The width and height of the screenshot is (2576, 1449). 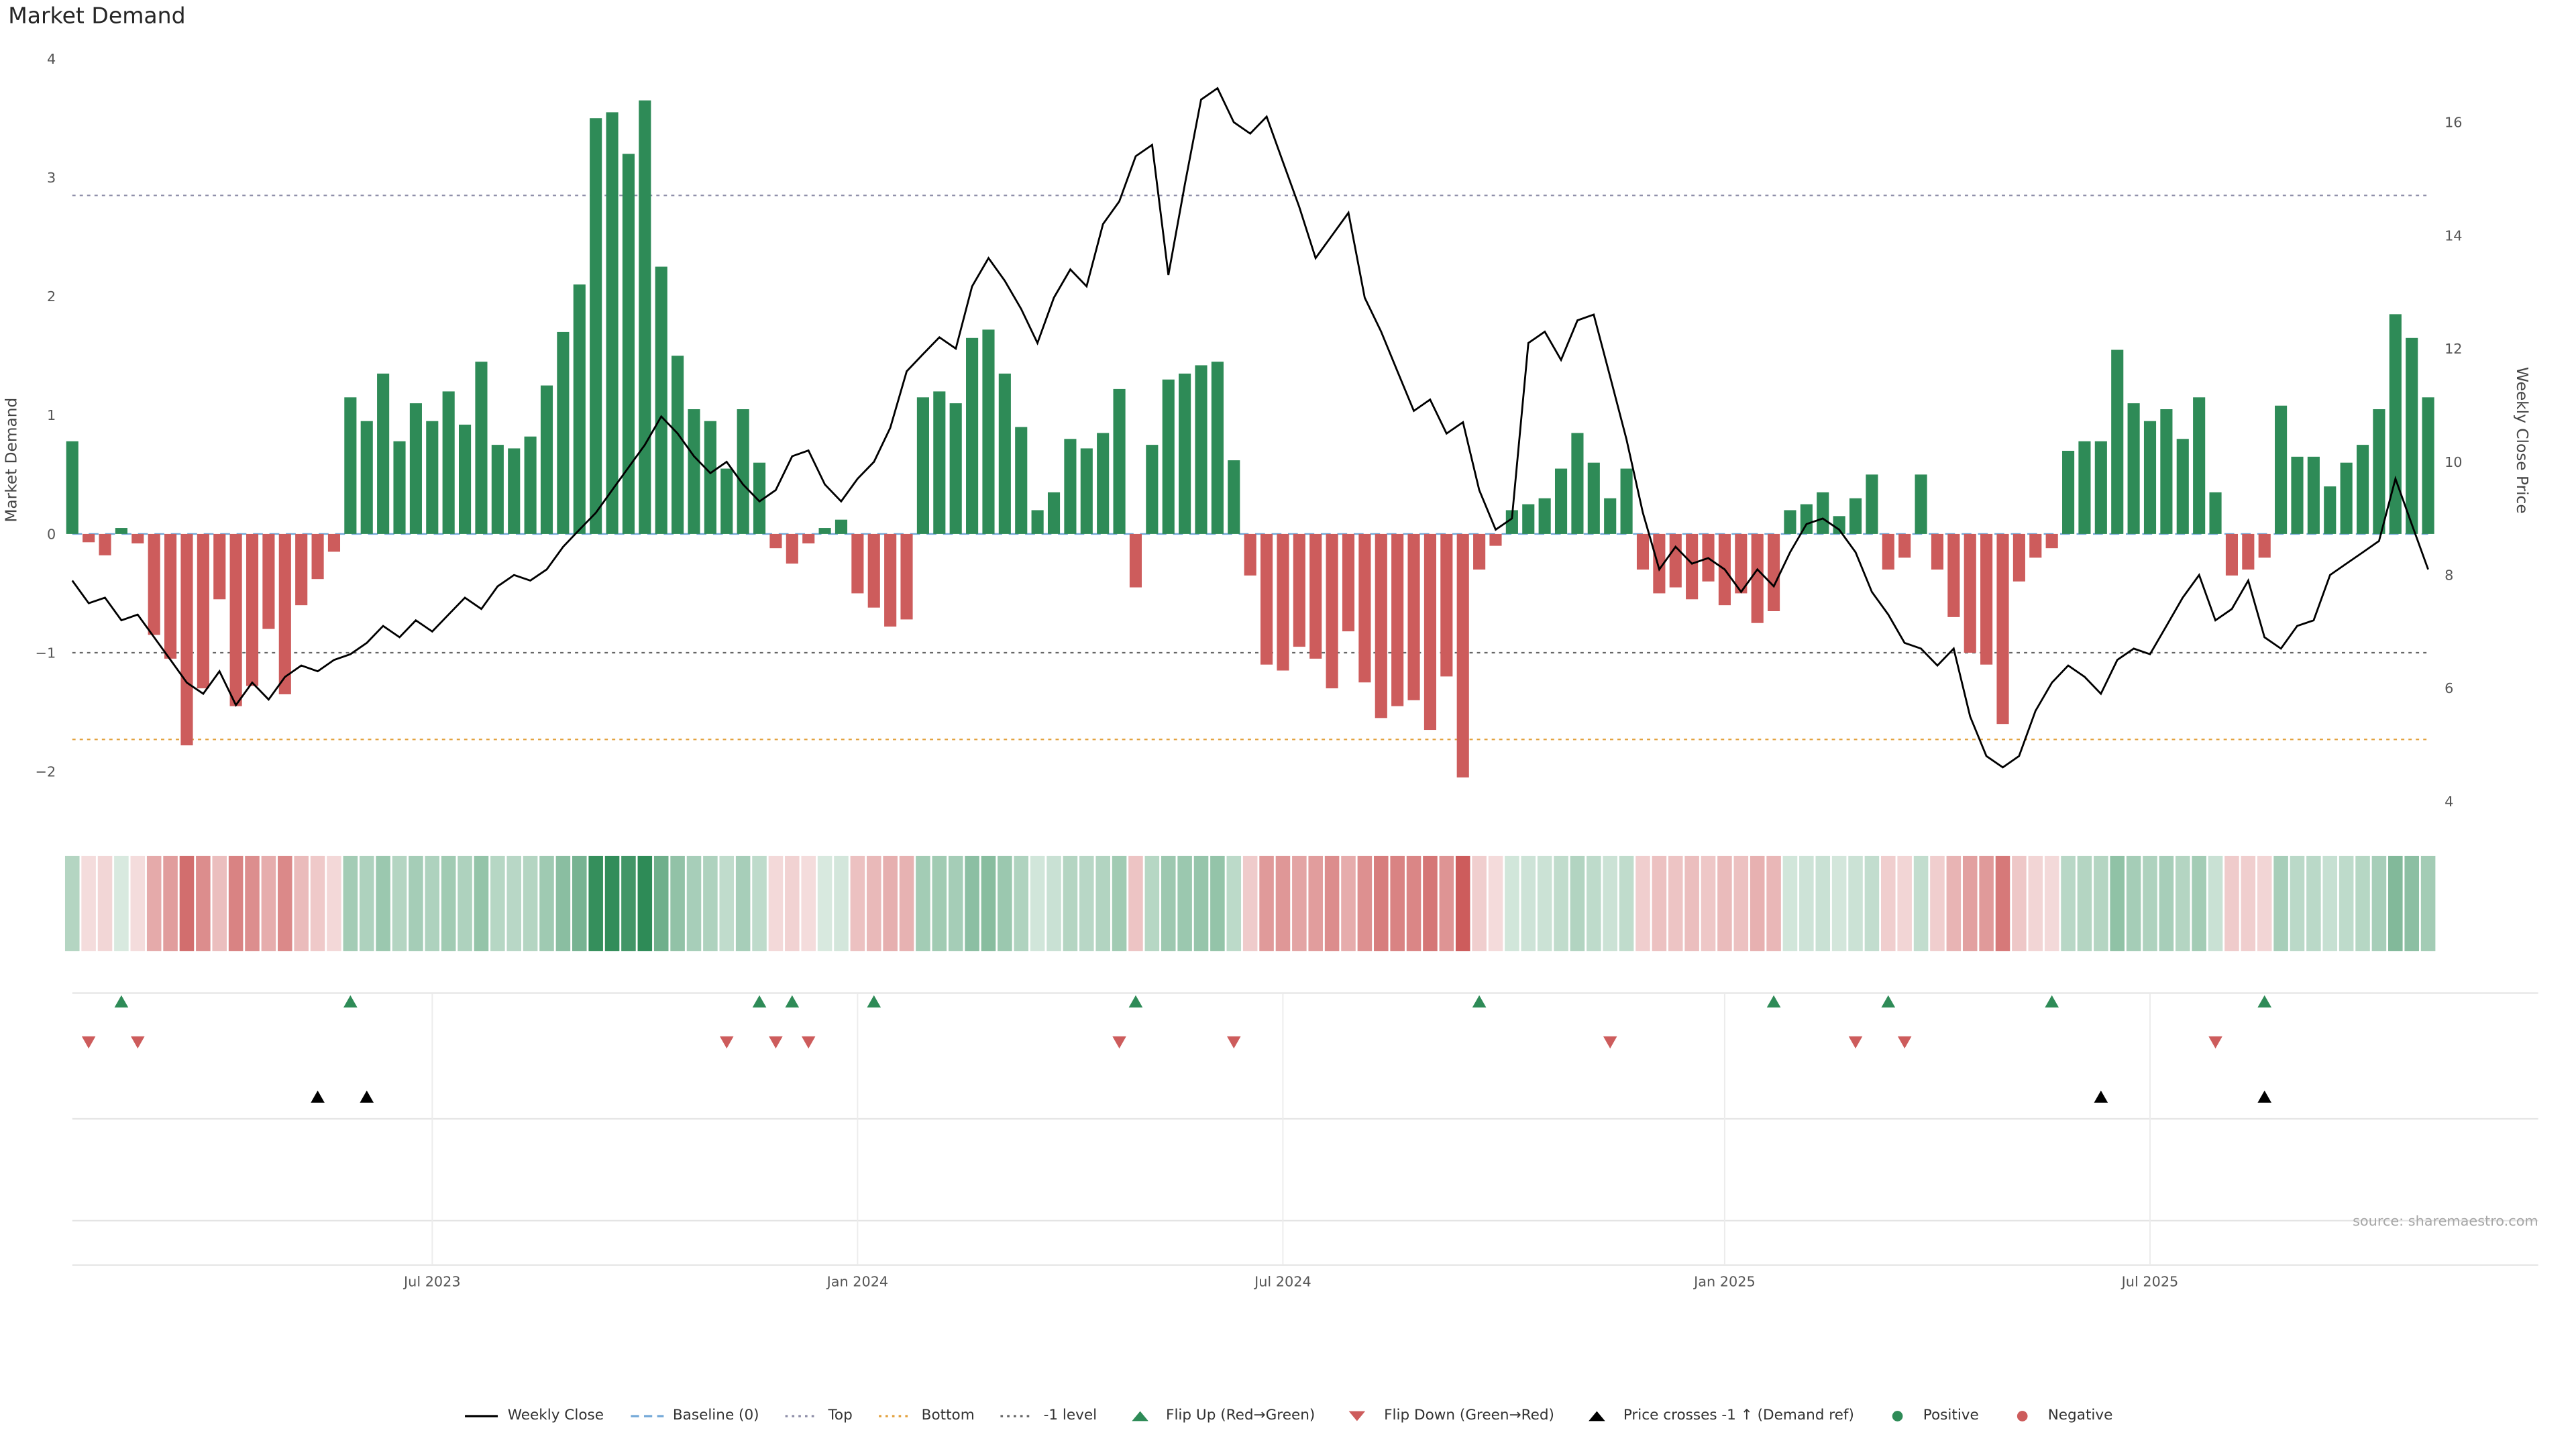 I want to click on price-cross-marker, so click(x=367, y=1096).